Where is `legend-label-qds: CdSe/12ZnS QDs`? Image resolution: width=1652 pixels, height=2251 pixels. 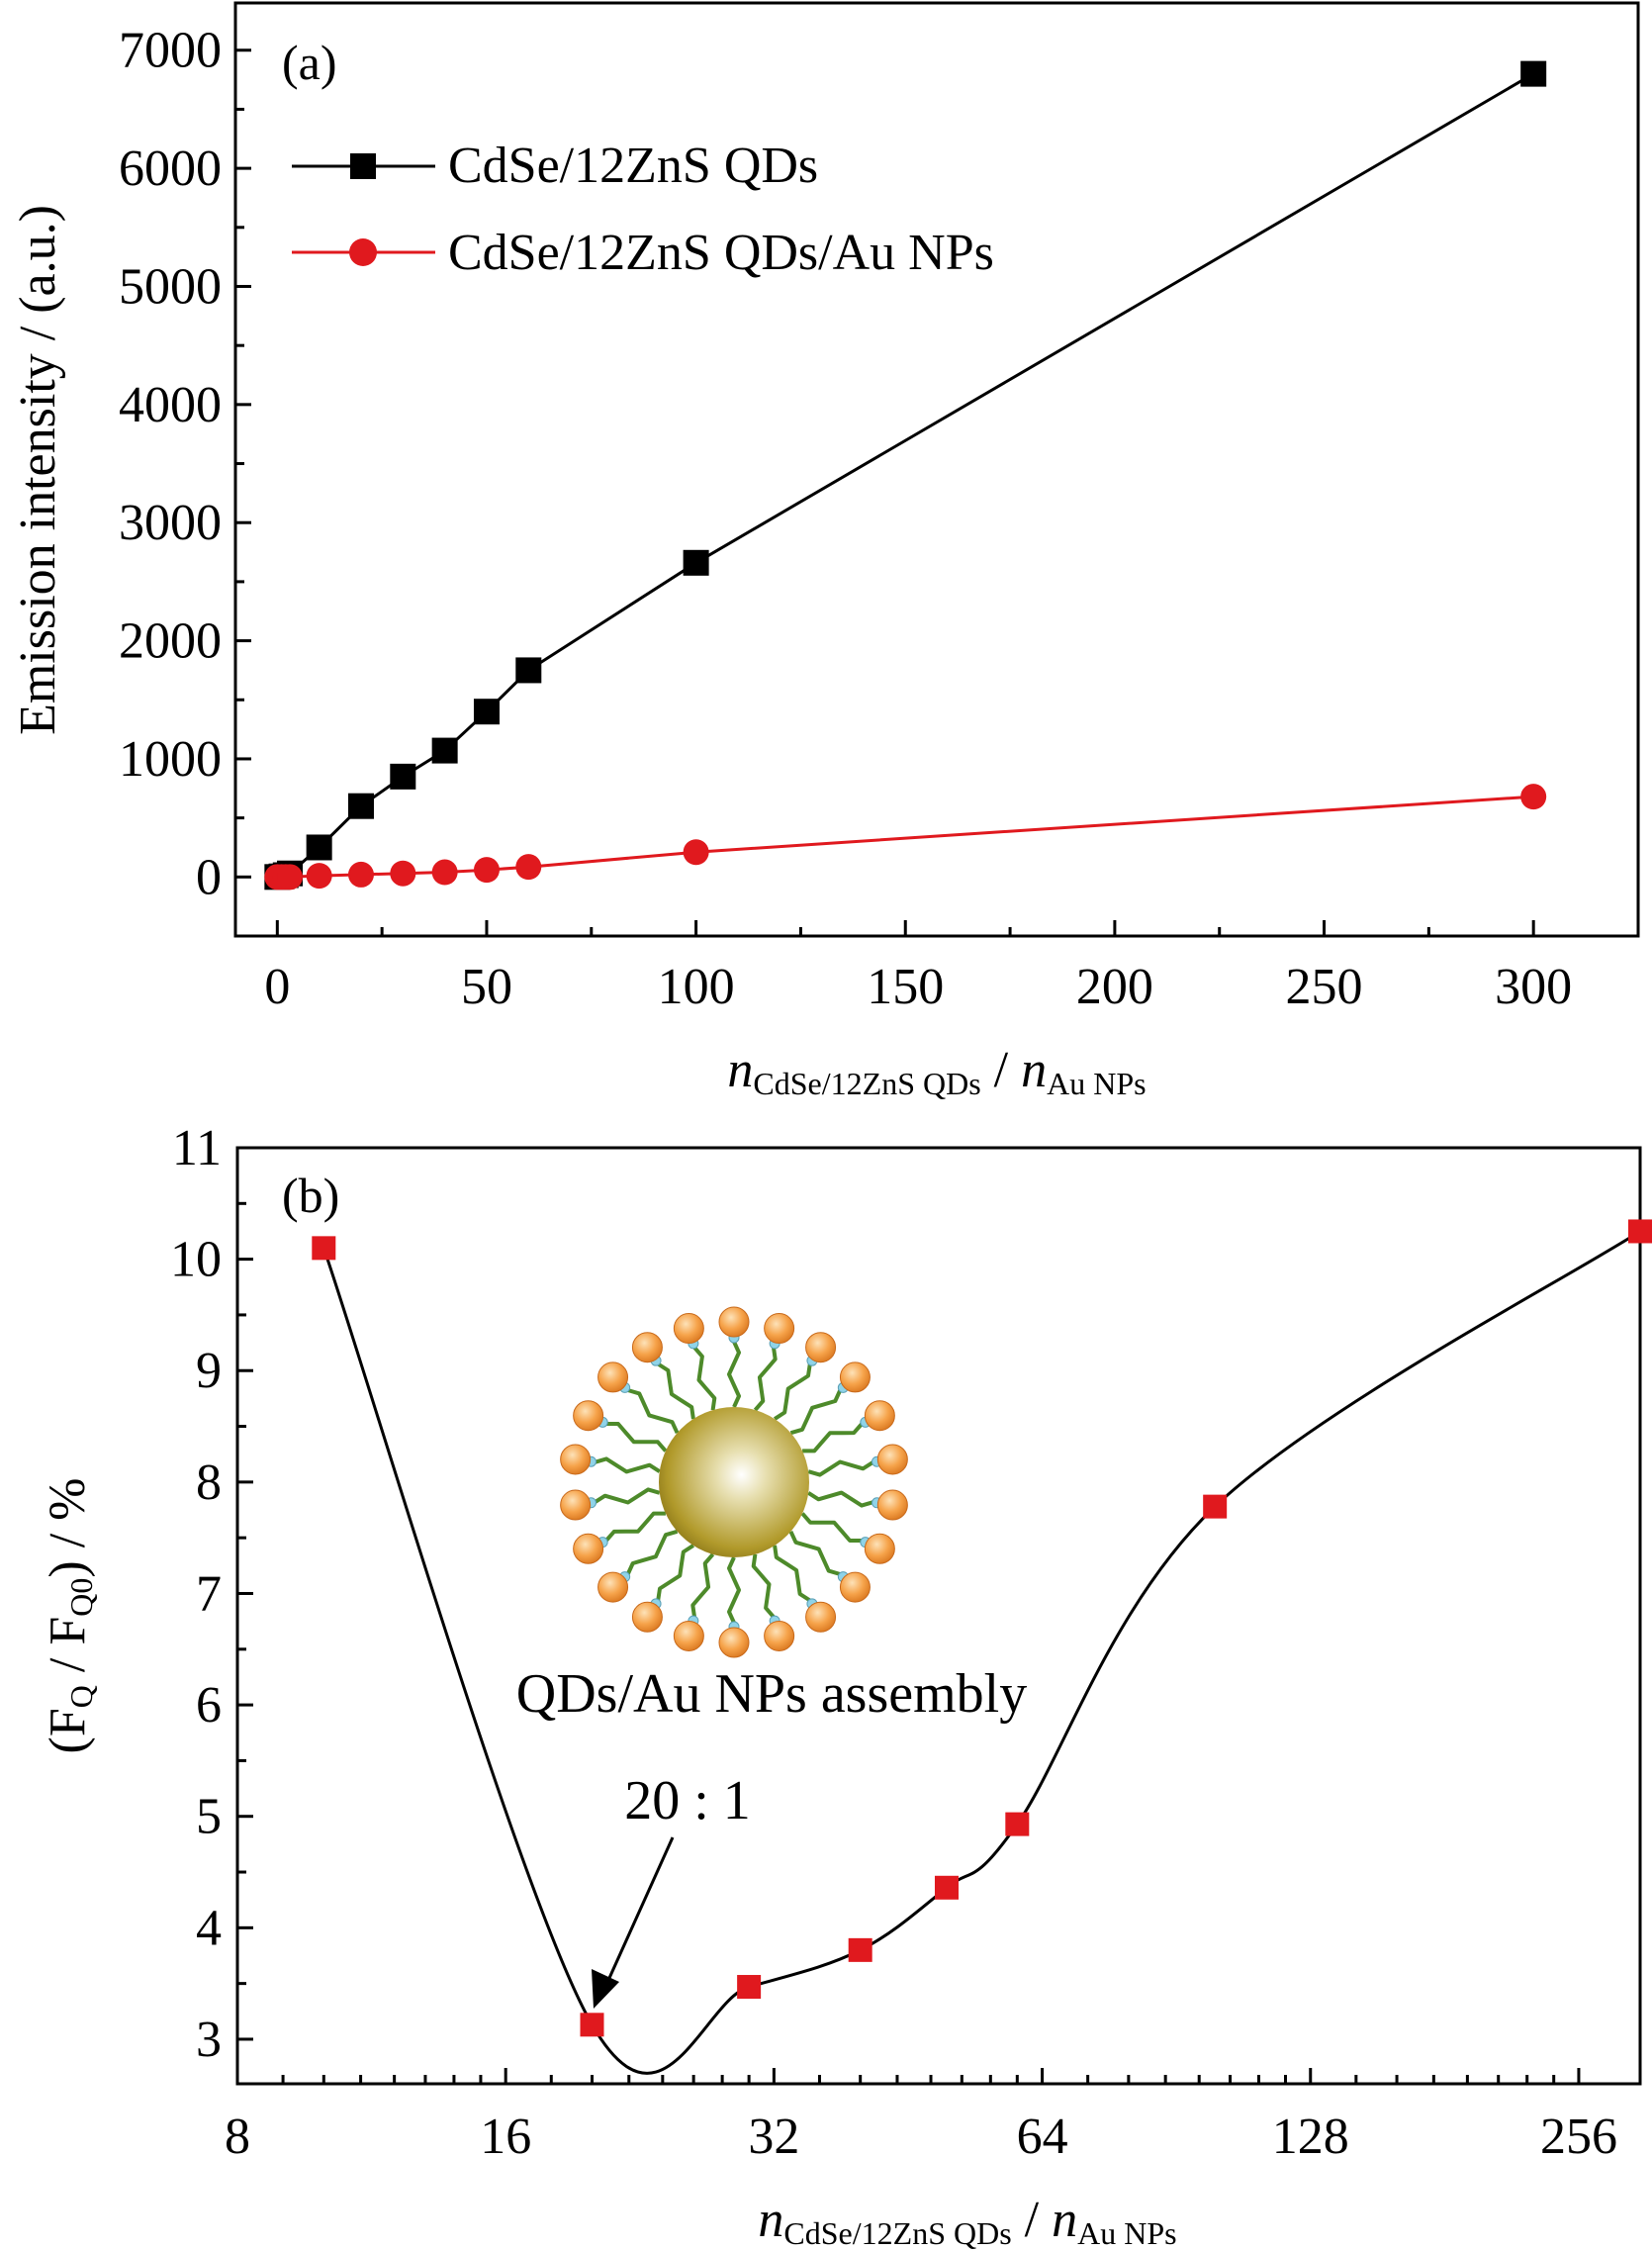 legend-label-qds: CdSe/12ZnS QDs is located at coordinates (633, 166).